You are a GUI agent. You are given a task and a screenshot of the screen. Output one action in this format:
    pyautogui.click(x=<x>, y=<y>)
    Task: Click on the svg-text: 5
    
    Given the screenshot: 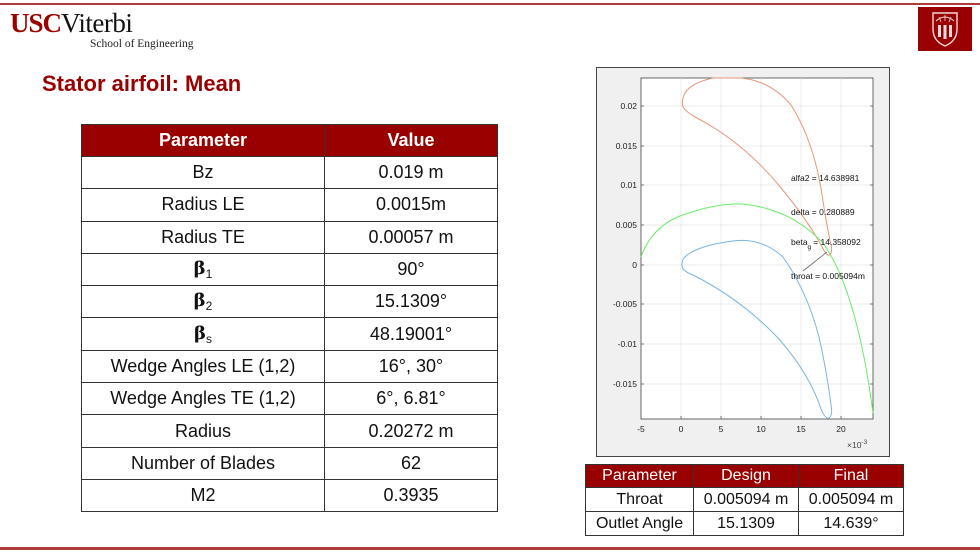 What is the action you would take?
    pyautogui.click(x=721, y=429)
    